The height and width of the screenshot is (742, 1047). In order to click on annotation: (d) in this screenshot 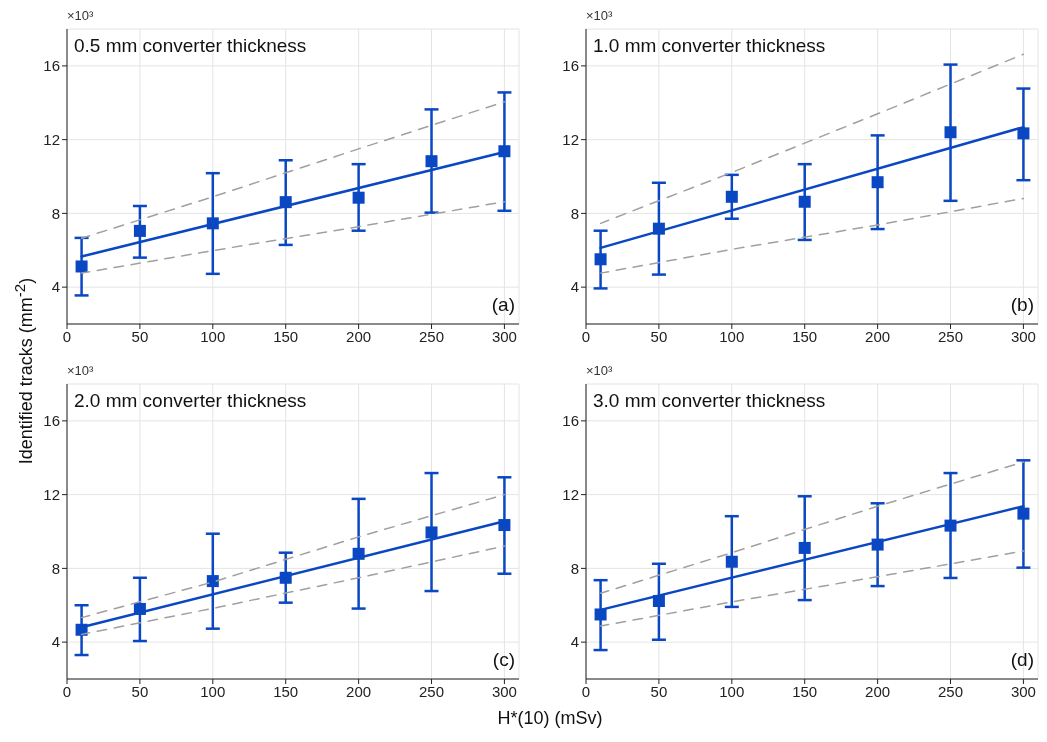, I will do `click(1021, 660)`.